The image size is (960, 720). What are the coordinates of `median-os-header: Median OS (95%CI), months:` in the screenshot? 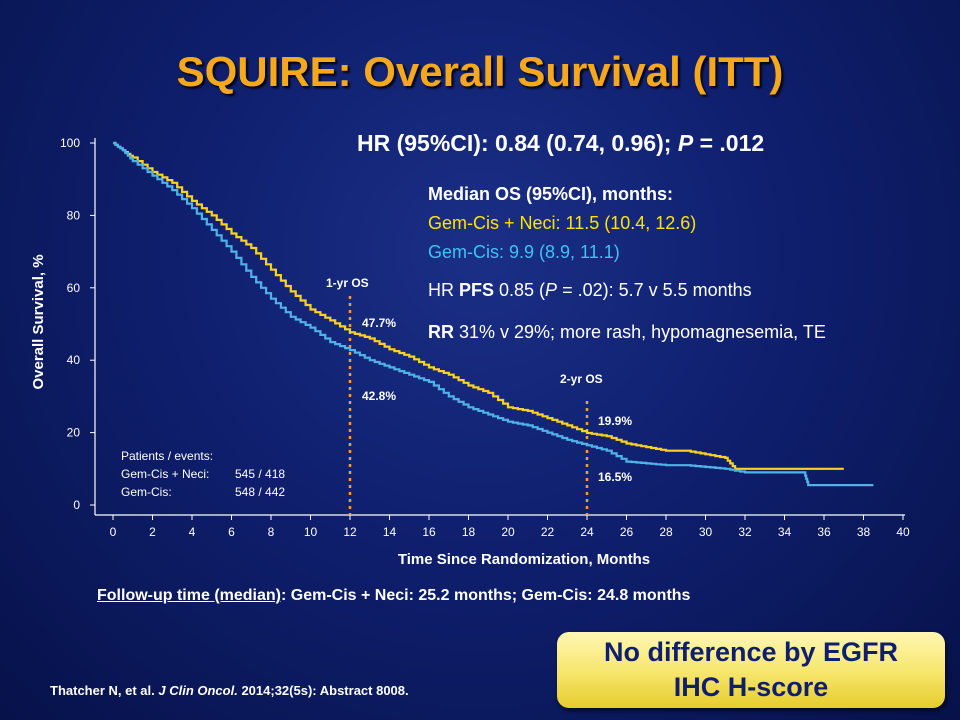 It's located at (551, 194).